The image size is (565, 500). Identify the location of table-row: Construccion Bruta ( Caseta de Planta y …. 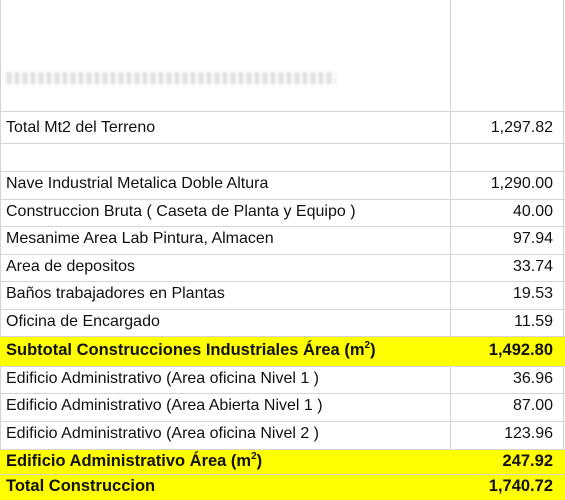
(282, 213).